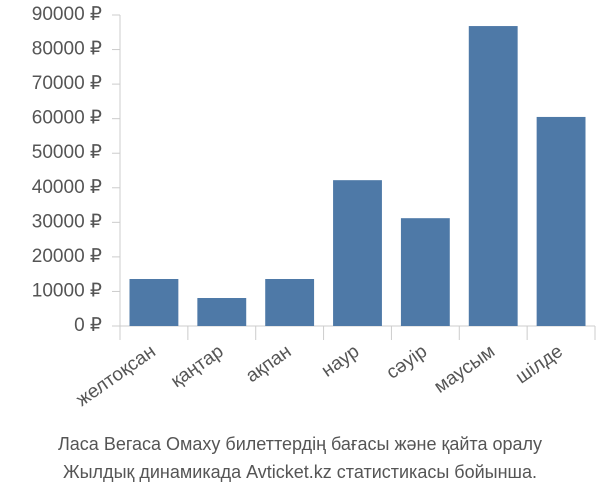 Image resolution: width=600 pixels, height=500 pixels. Describe the element at coordinates (67, 14) in the screenshot. I see `y-tick-label: 90000 ₽` at that location.